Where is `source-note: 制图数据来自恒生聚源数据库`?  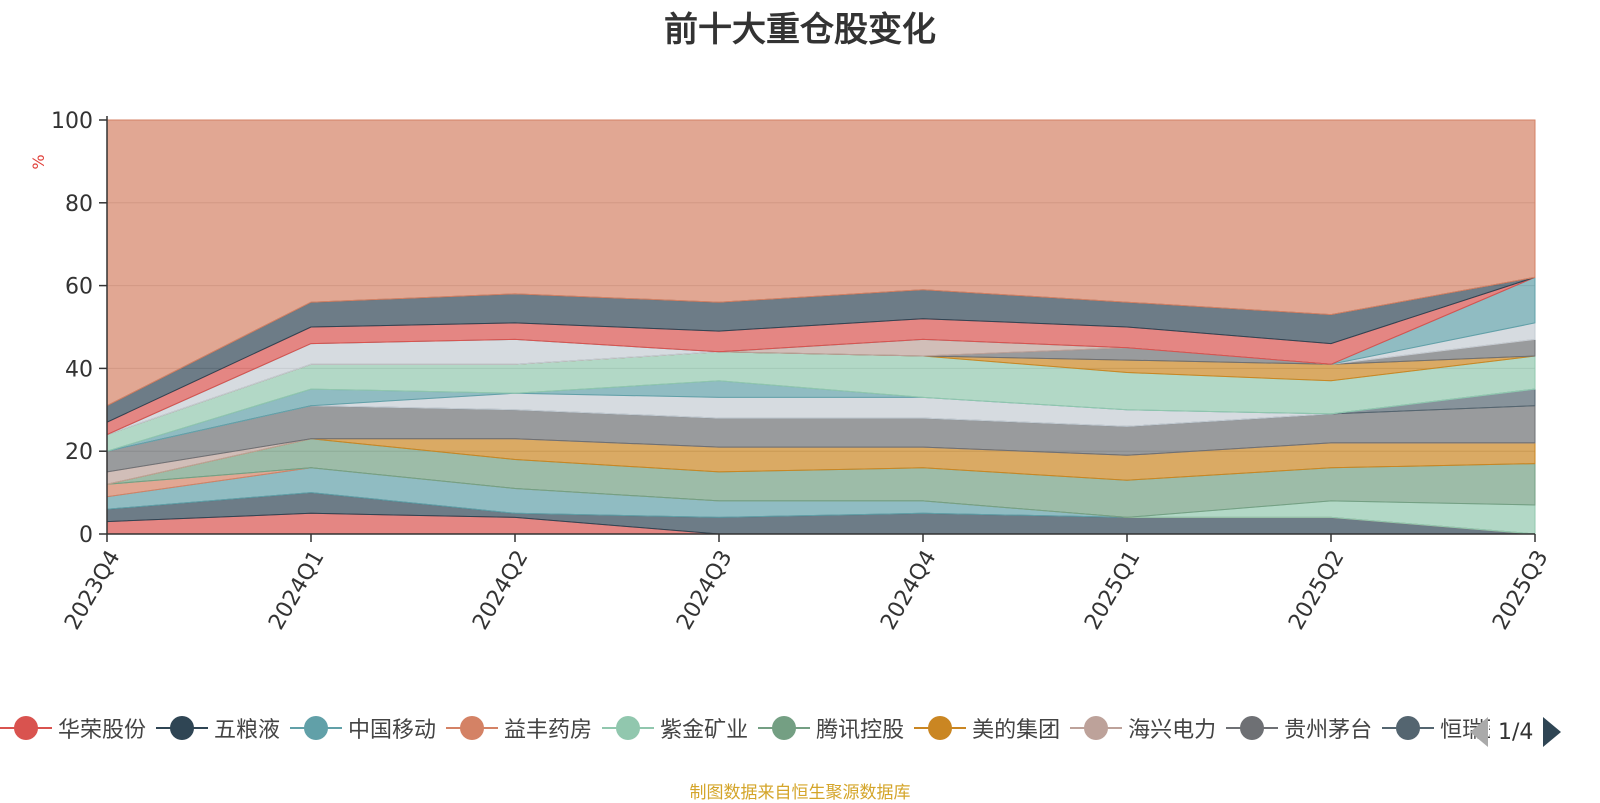
source-note: 制图数据来自恒生聚源数据库 is located at coordinates (800, 793).